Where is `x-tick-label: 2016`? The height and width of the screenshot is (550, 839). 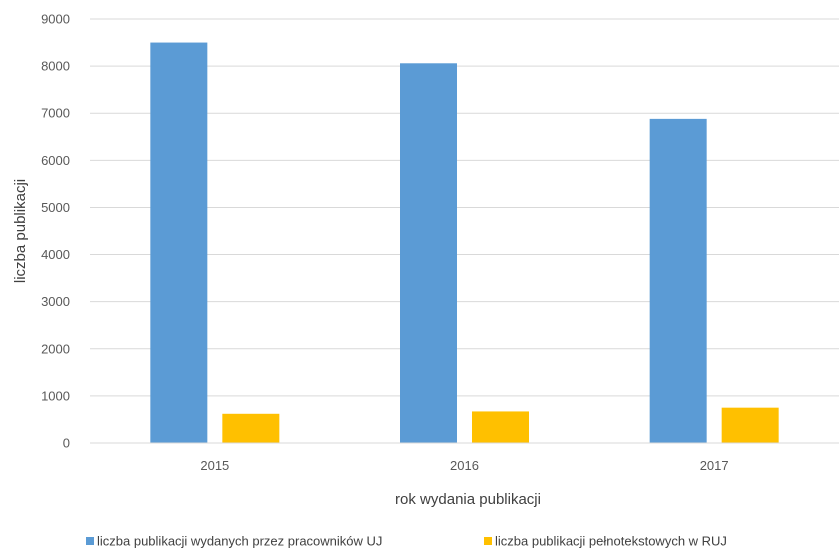 x-tick-label: 2016 is located at coordinates (464, 465).